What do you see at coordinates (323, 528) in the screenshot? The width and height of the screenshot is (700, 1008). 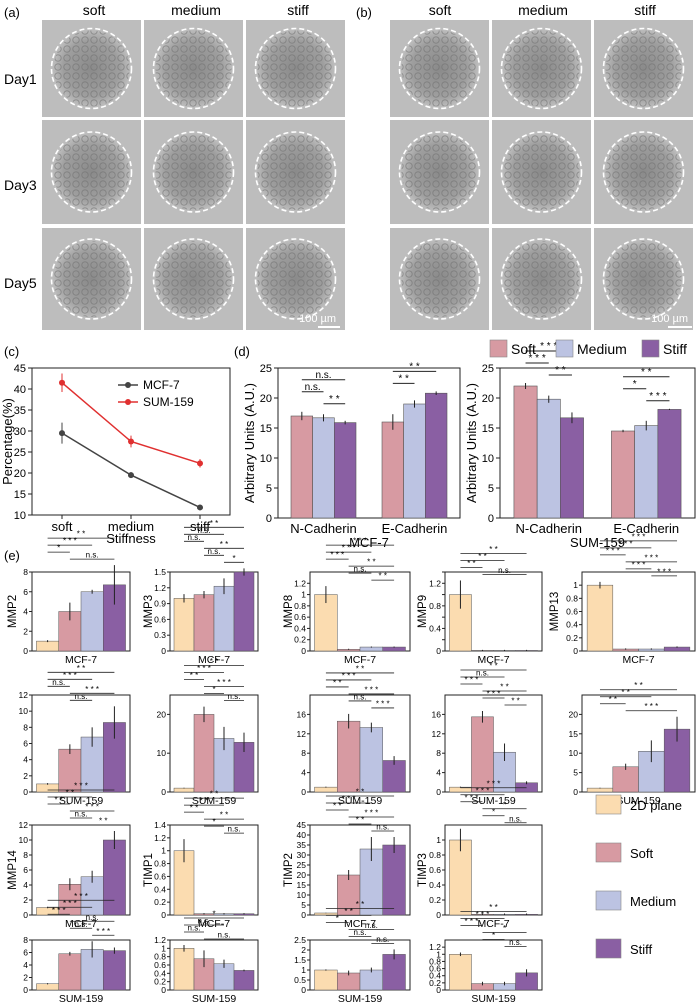 I see `category-label: N-Cadherin` at bounding box center [323, 528].